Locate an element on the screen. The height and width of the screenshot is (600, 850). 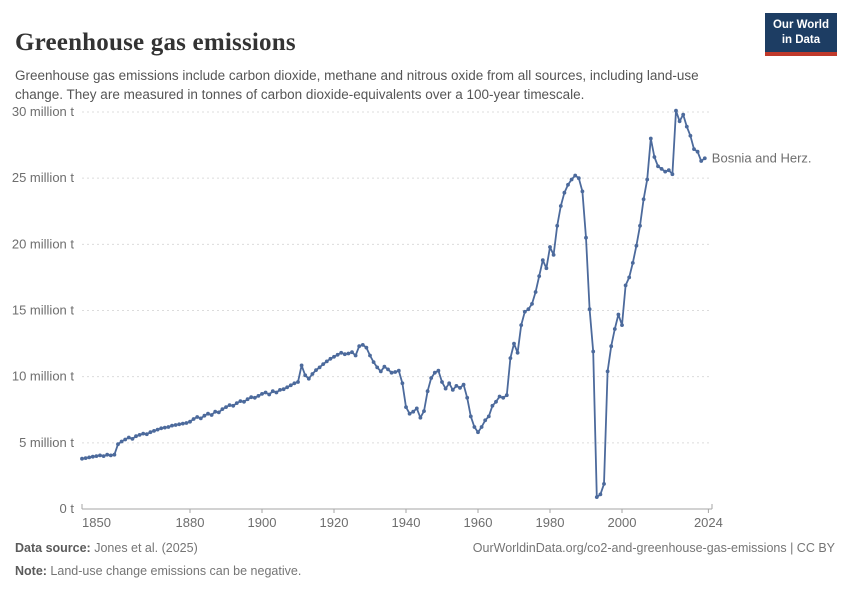
svg-text: 30 million t is located at coordinates (43, 111).